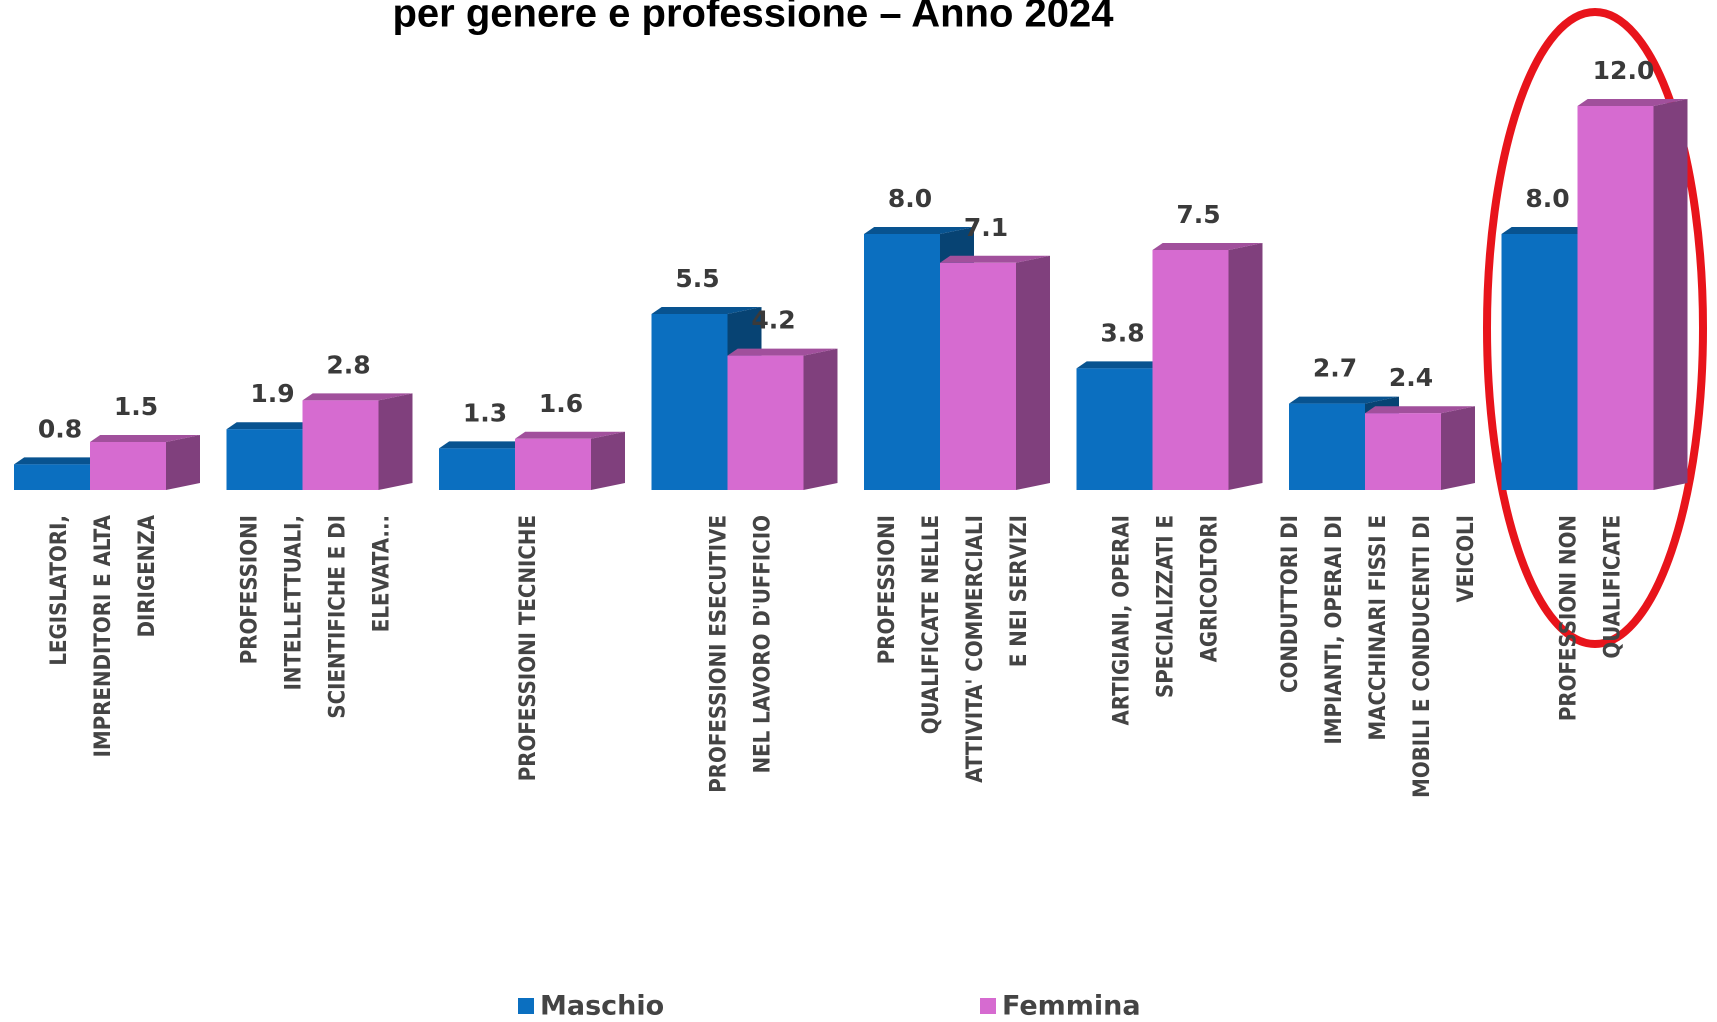 Image resolution: width=1717 pixels, height=1022 pixels. Describe the element at coordinates (975, 649) in the screenshot. I see `category-label-line: ATTIVITA' COMMERCIALI` at that location.